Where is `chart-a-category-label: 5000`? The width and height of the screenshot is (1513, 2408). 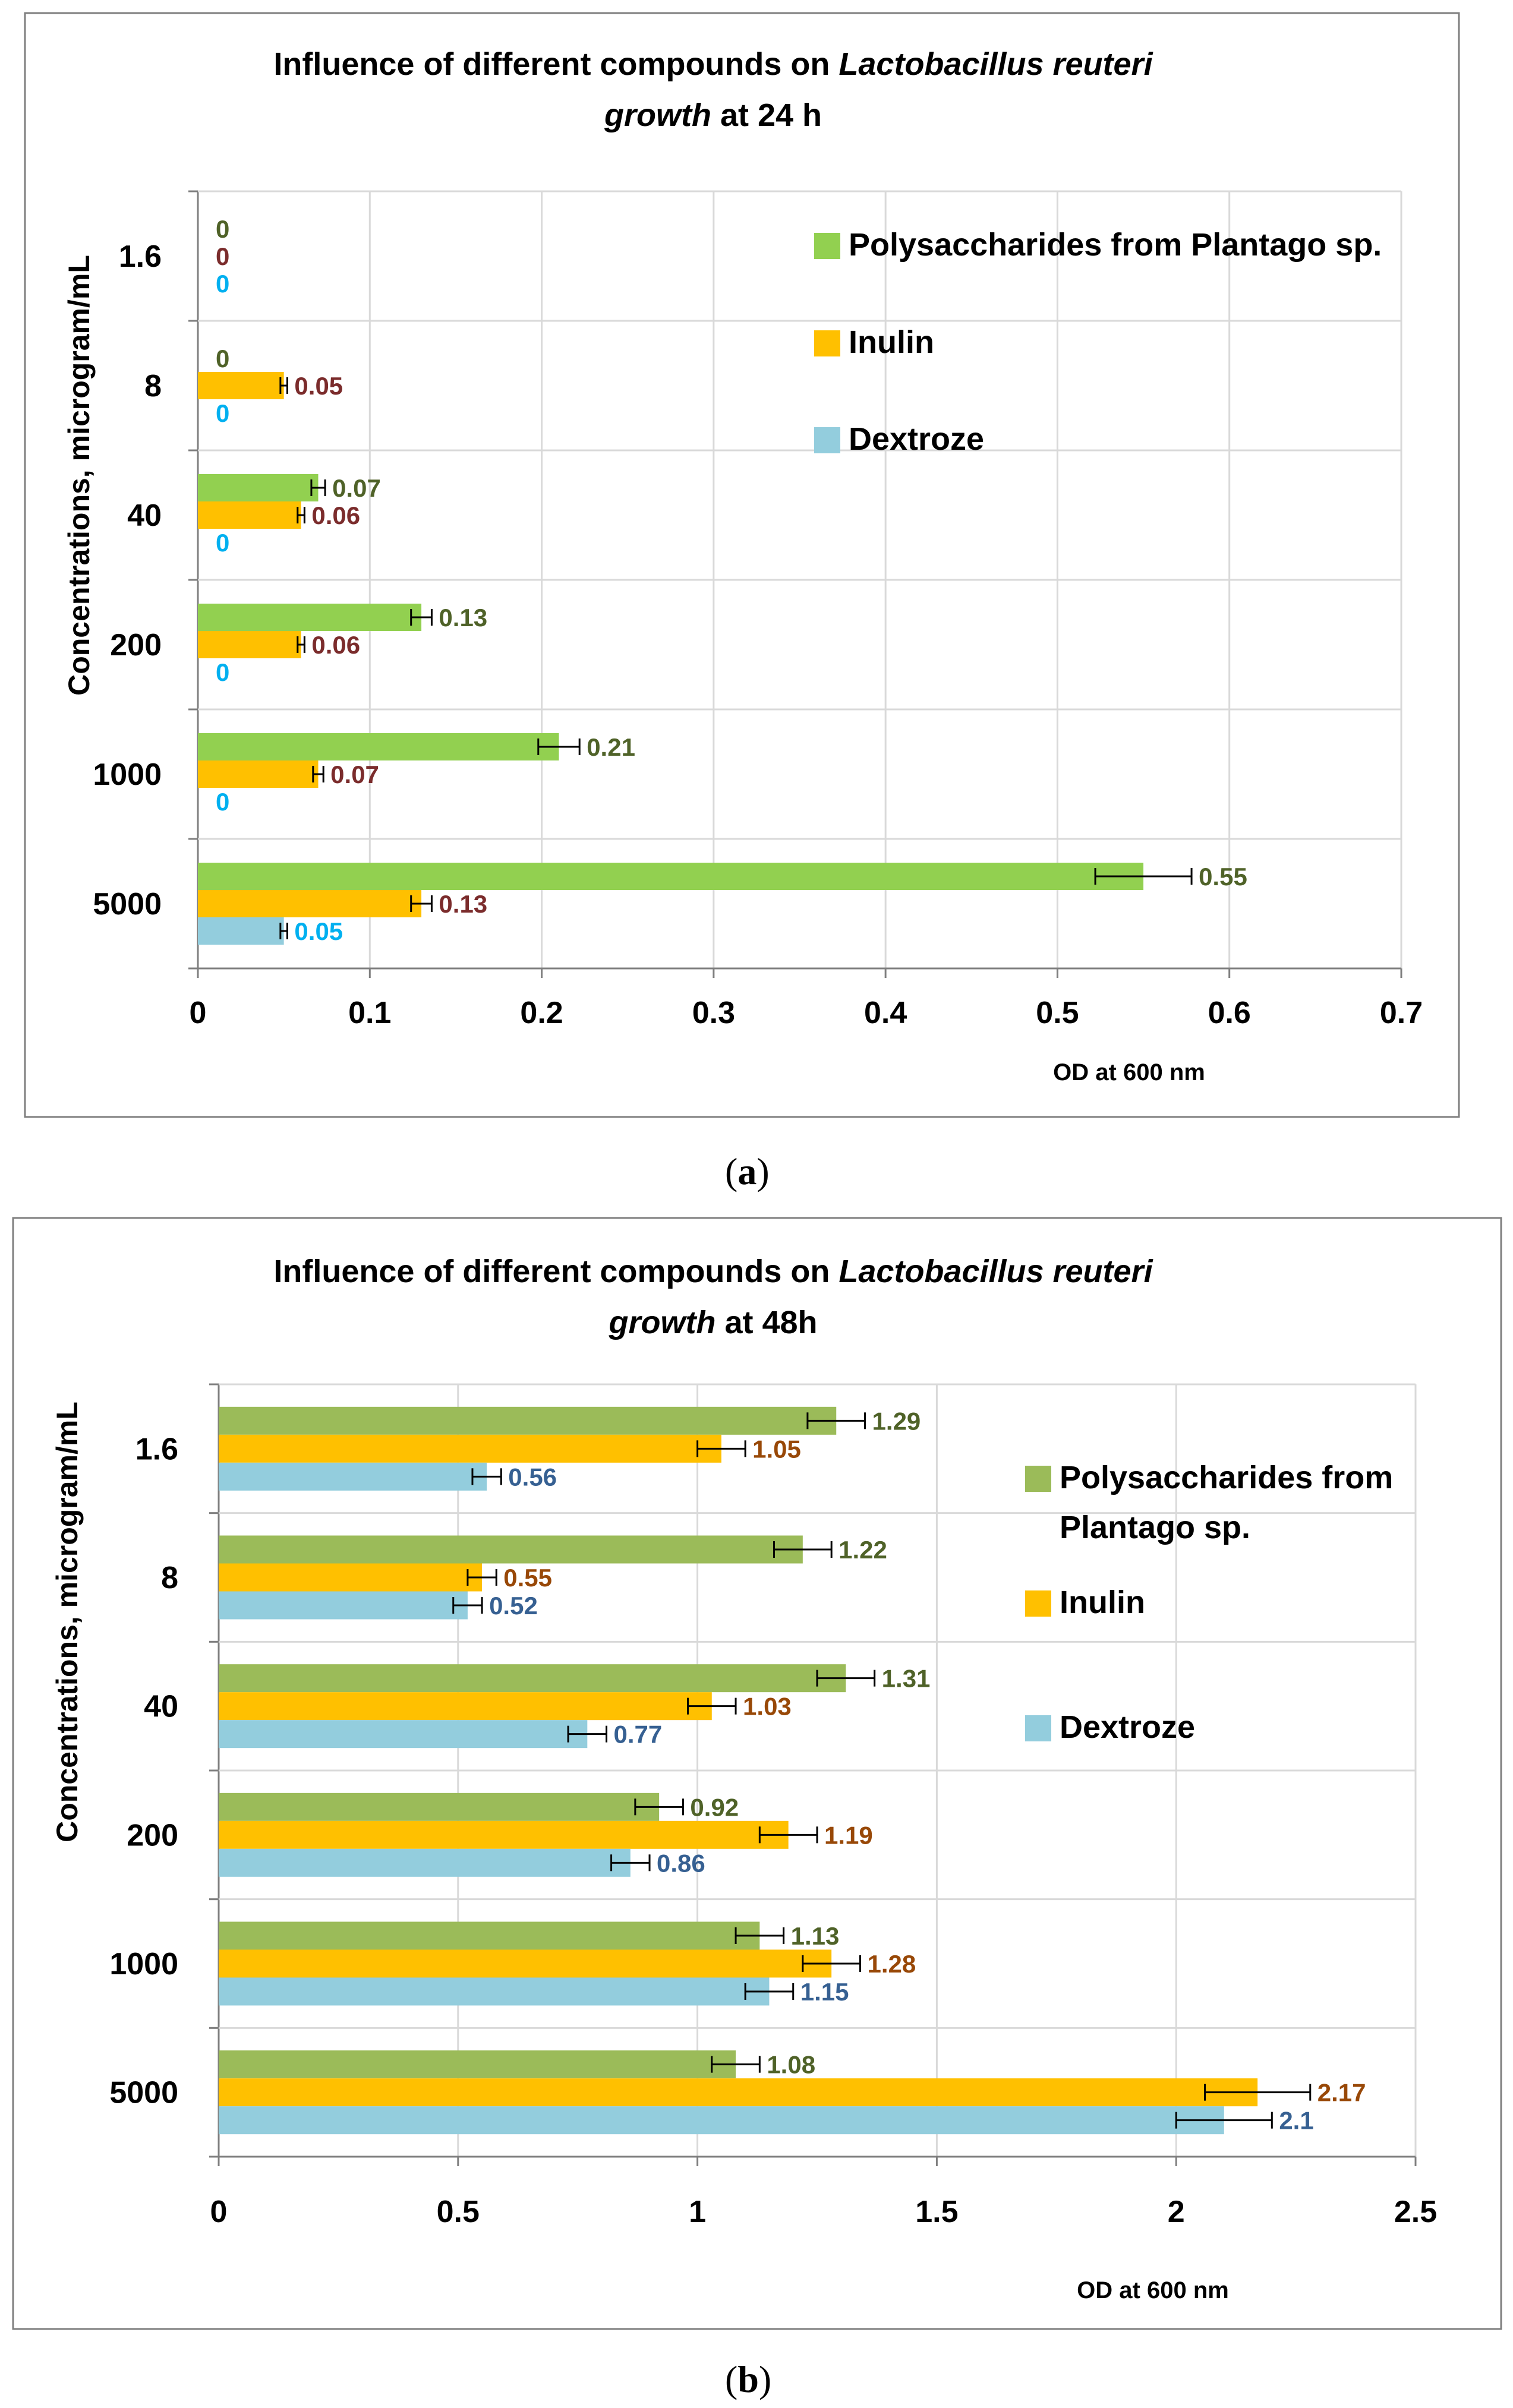 chart-a-category-label: 5000 is located at coordinates (127, 904).